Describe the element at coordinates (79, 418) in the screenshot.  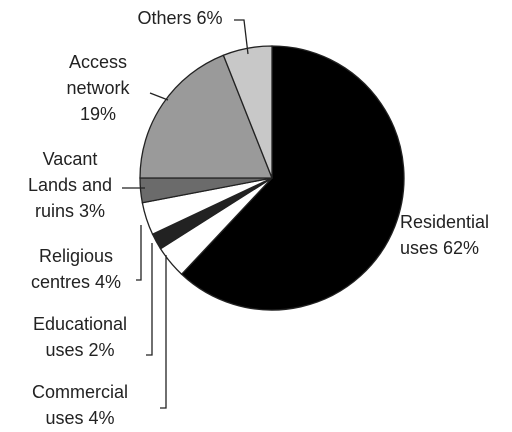
I see `label-line: uses 4%` at that location.